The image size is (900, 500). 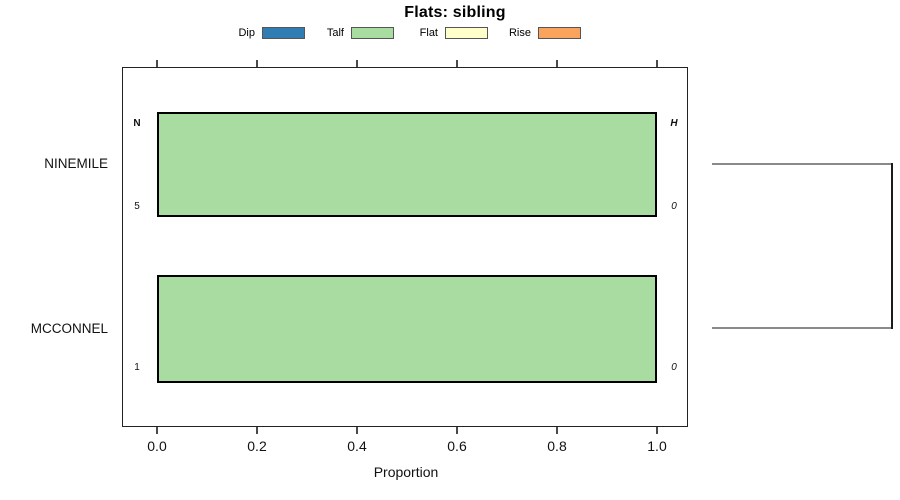 What do you see at coordinates (137, 123) in the screenshot?
I see `col-header-n: N` at bounding box center [137, 123].